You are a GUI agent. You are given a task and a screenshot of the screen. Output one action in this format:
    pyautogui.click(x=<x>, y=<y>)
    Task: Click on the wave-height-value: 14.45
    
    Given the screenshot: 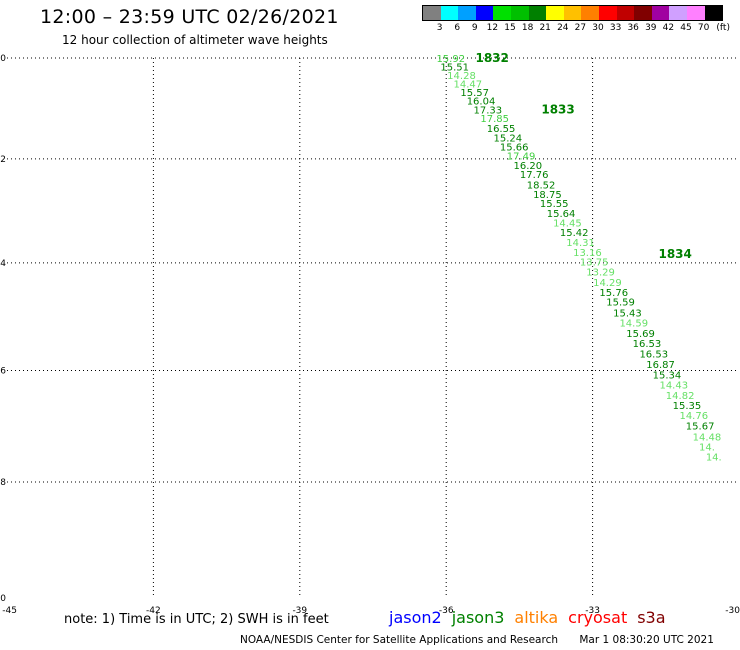 What is the action you would take?
    pyautogui.click(x=567, y=223)
    